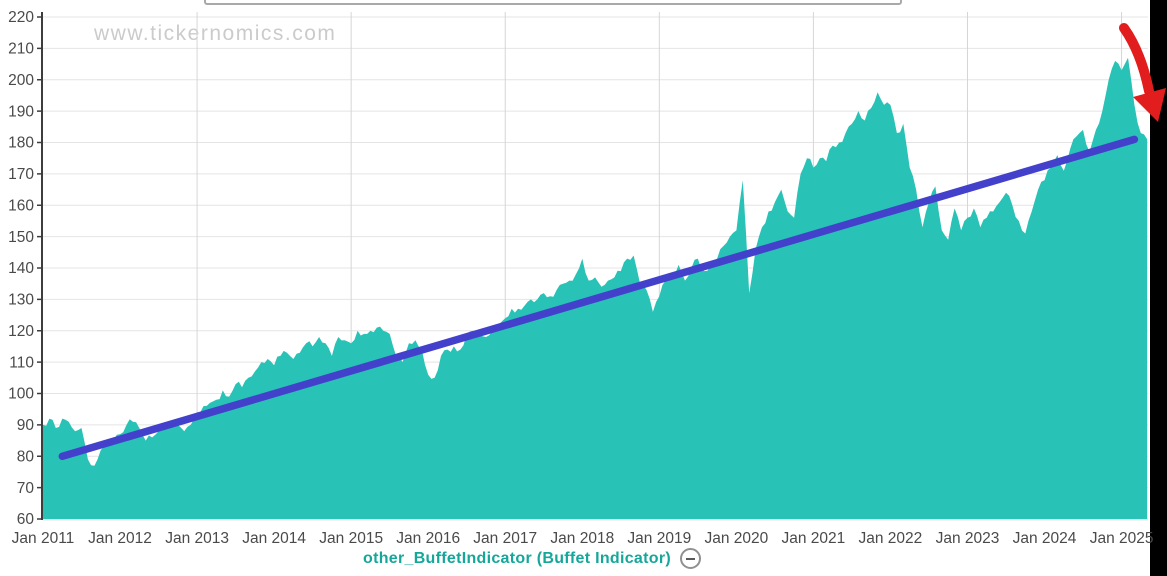 The height and width of the screenshot is (576, 1167). Describe the element at coordinates (21, 300) in the screenshot. I see `y-tick-label: 130` at that location.